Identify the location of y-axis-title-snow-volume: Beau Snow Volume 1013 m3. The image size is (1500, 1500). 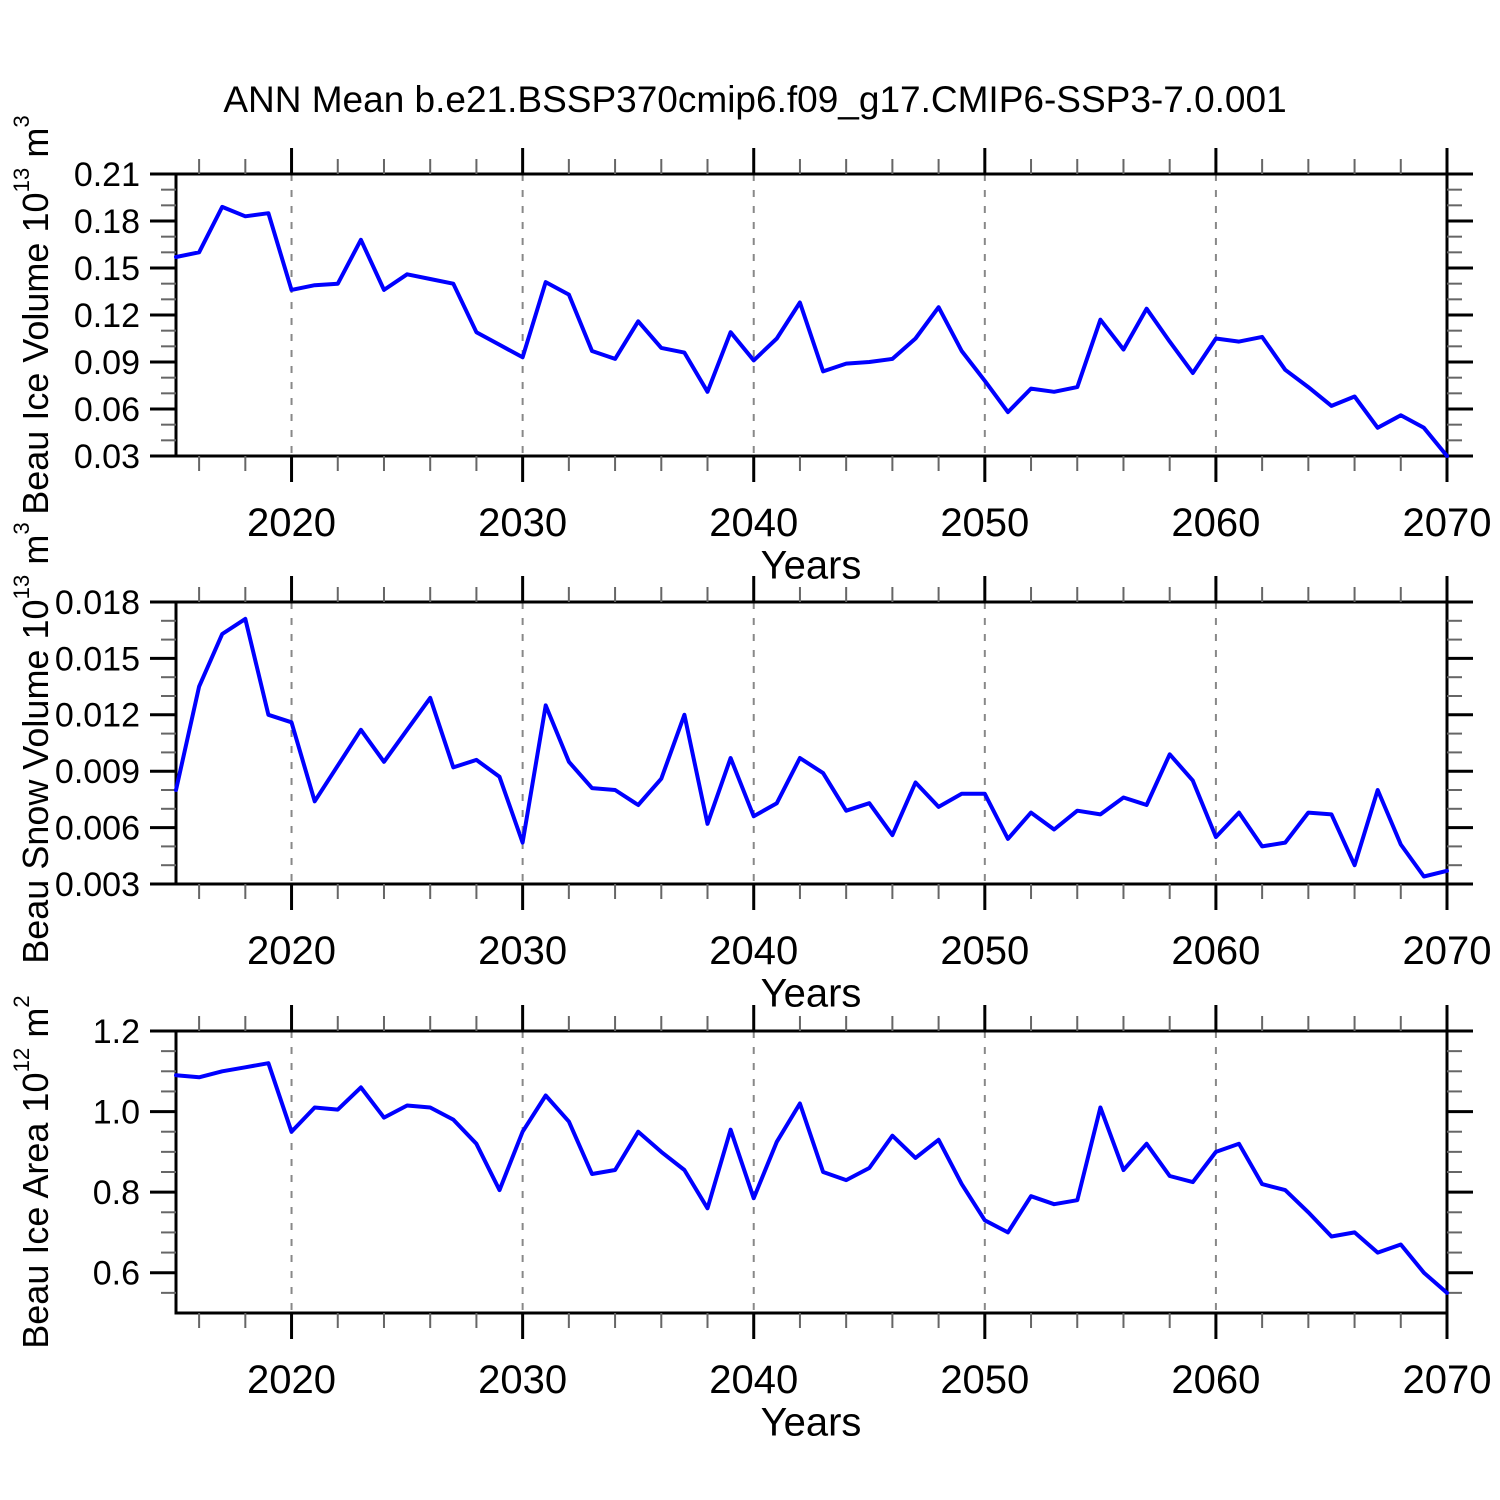
(33, 743).